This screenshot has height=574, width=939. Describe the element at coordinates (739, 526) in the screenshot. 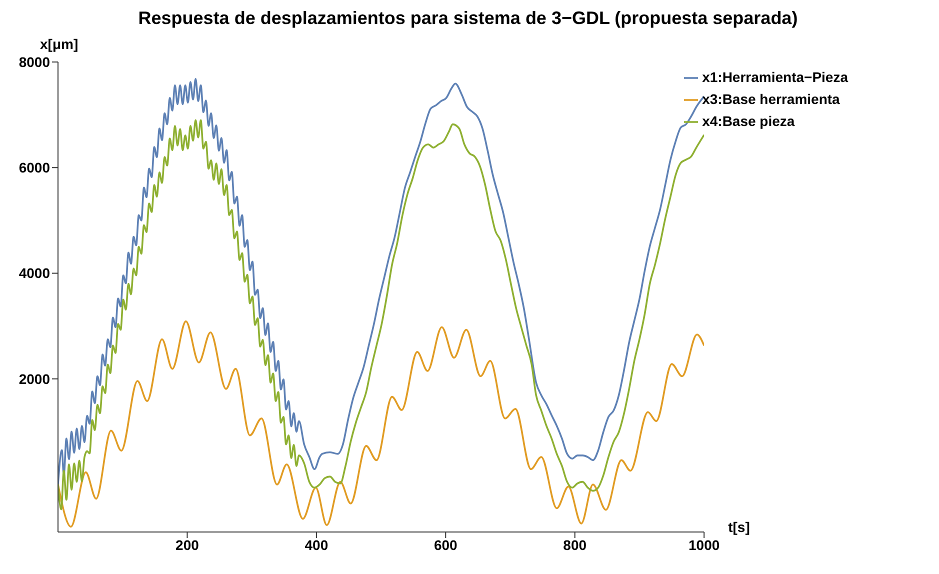

I see `x-axis-title: t[s]` at that location.